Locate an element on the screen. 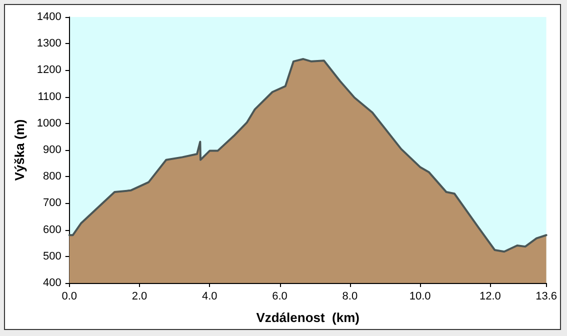 The height and width of the screenshot is (336, 567). y-tick-label: 800 is located at coordinates (52, 176).